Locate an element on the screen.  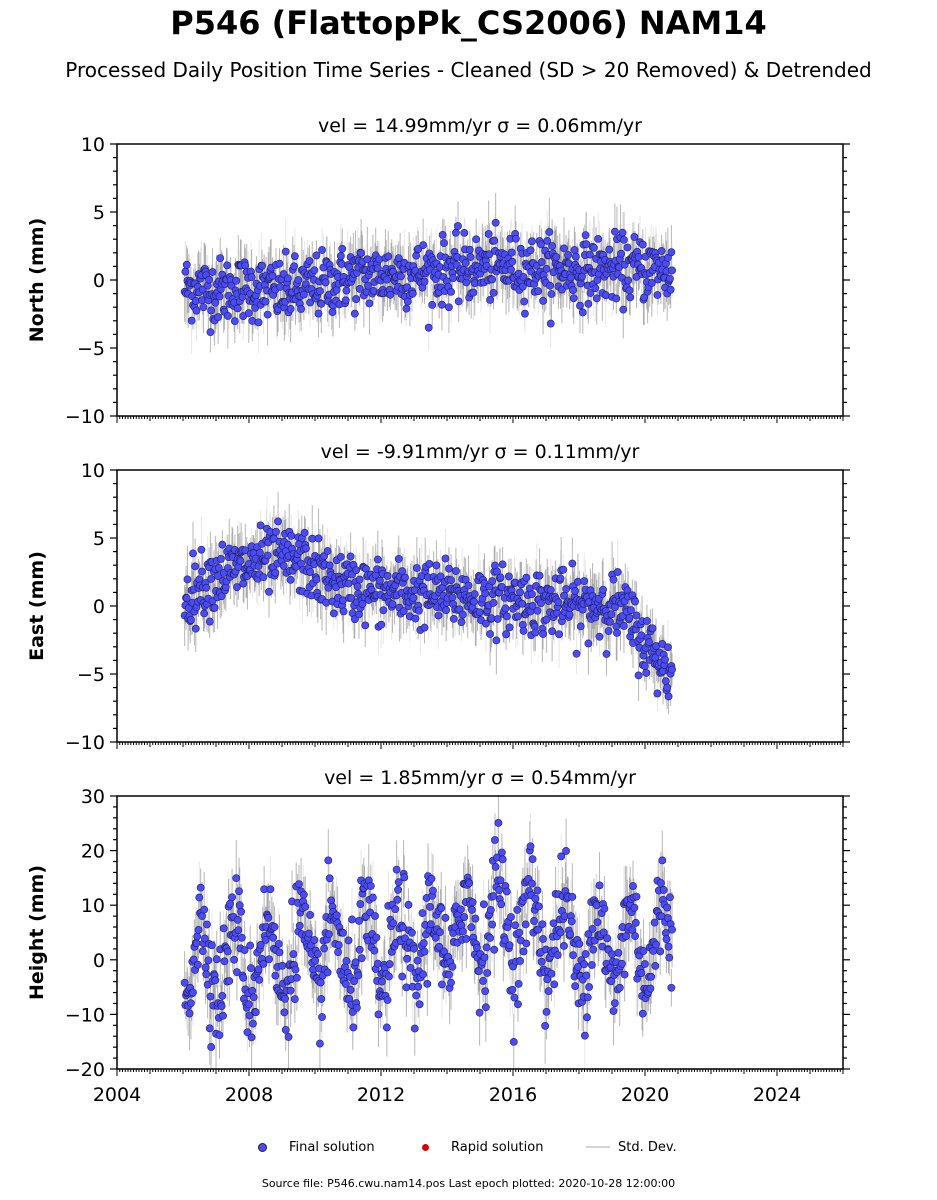
y-tick-label: 5 is located at coordinates (99, 213).